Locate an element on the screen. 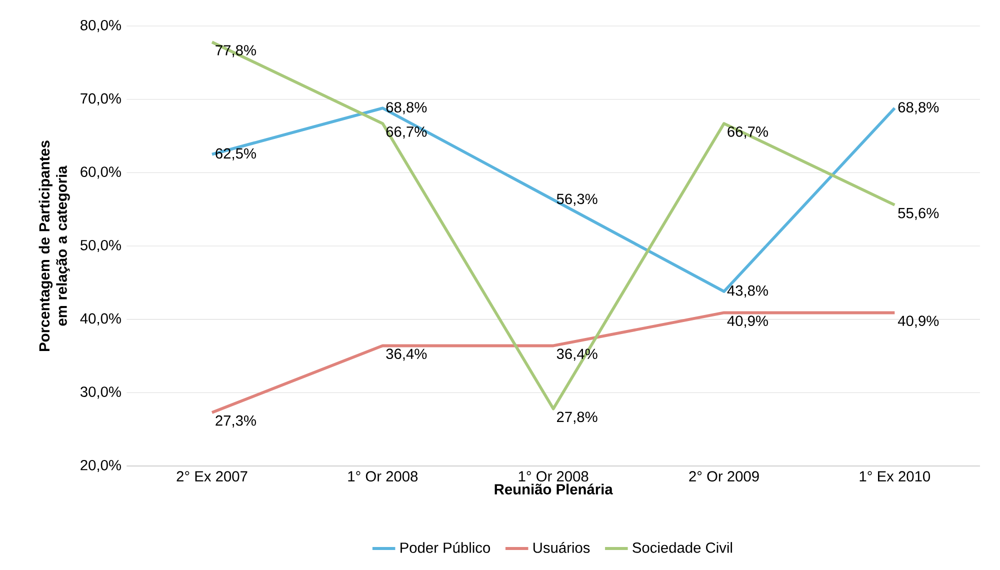 This screenshot has height=570, width=1000. y-tick-label: 70,0% is located at coordinates (100, 99).